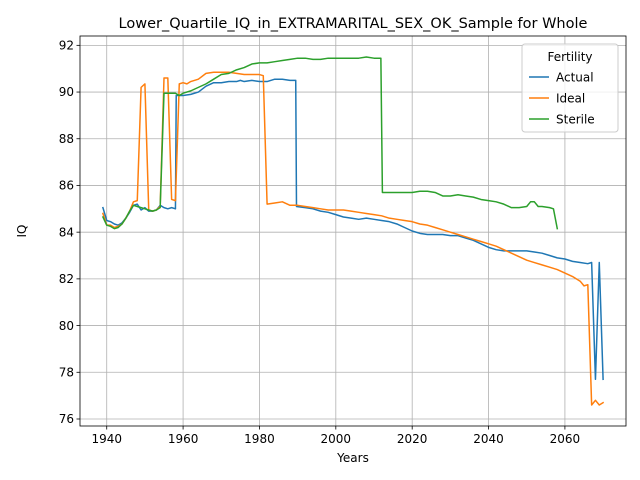  What do you see at coordinates (569, 57) in the screenshot?
I see `legend-title: Fertility` at bounding box center [569, 57].